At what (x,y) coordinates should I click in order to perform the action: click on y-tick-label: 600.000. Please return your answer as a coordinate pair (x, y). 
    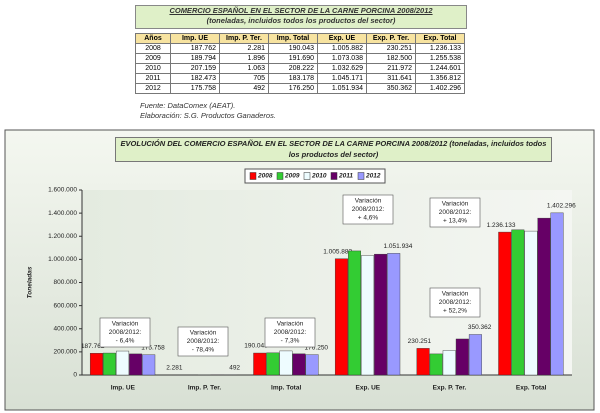
    Looking at the image, I should click on (66, 305).